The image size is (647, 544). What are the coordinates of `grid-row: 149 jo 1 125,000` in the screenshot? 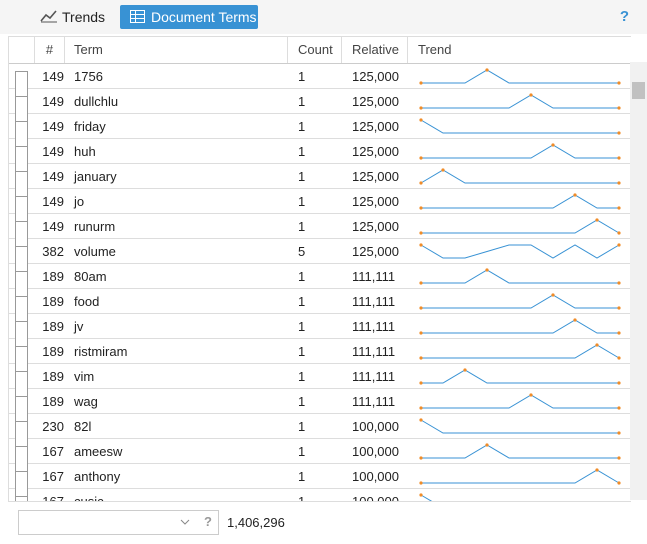 It's located at (320, 206).